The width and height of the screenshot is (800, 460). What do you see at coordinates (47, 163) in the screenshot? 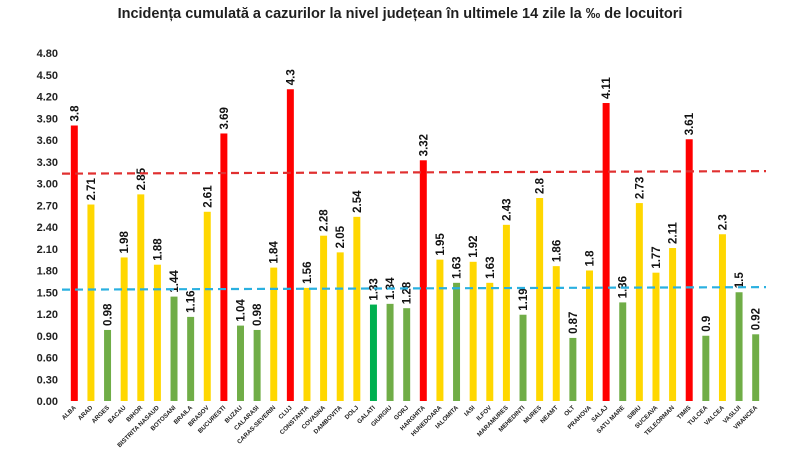
I see `y-tick-label: 3.30` at bounding box center [47, 163].